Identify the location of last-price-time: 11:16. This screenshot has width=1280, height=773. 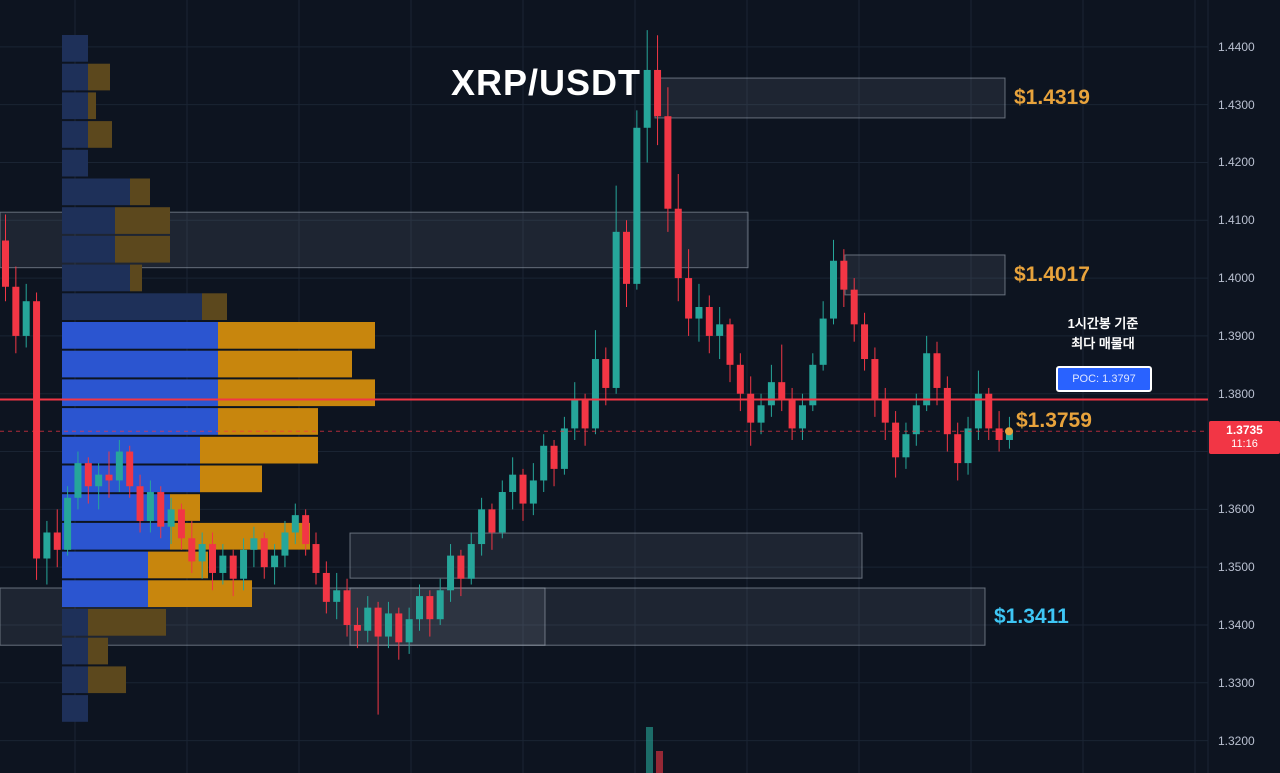
(1244, 444).